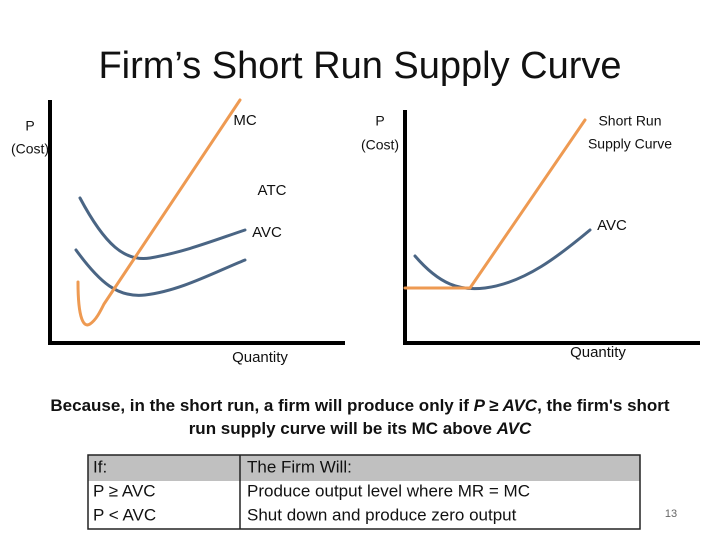 The width and height of the screenshot is (720, 540). I want to click on supply-label: Short Run, so click(629, 121).